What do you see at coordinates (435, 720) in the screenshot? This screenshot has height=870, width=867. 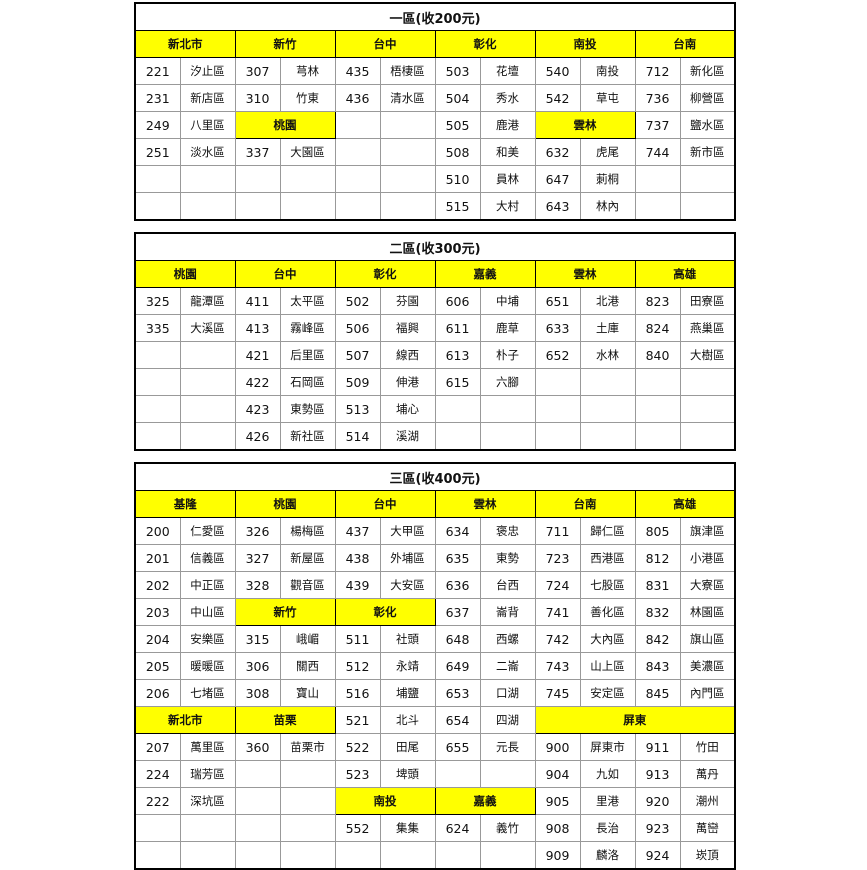 I see `table-row: 新北市 苗栗 521 北斗 654 四湖 屏東` at bounding box center [435, 720].